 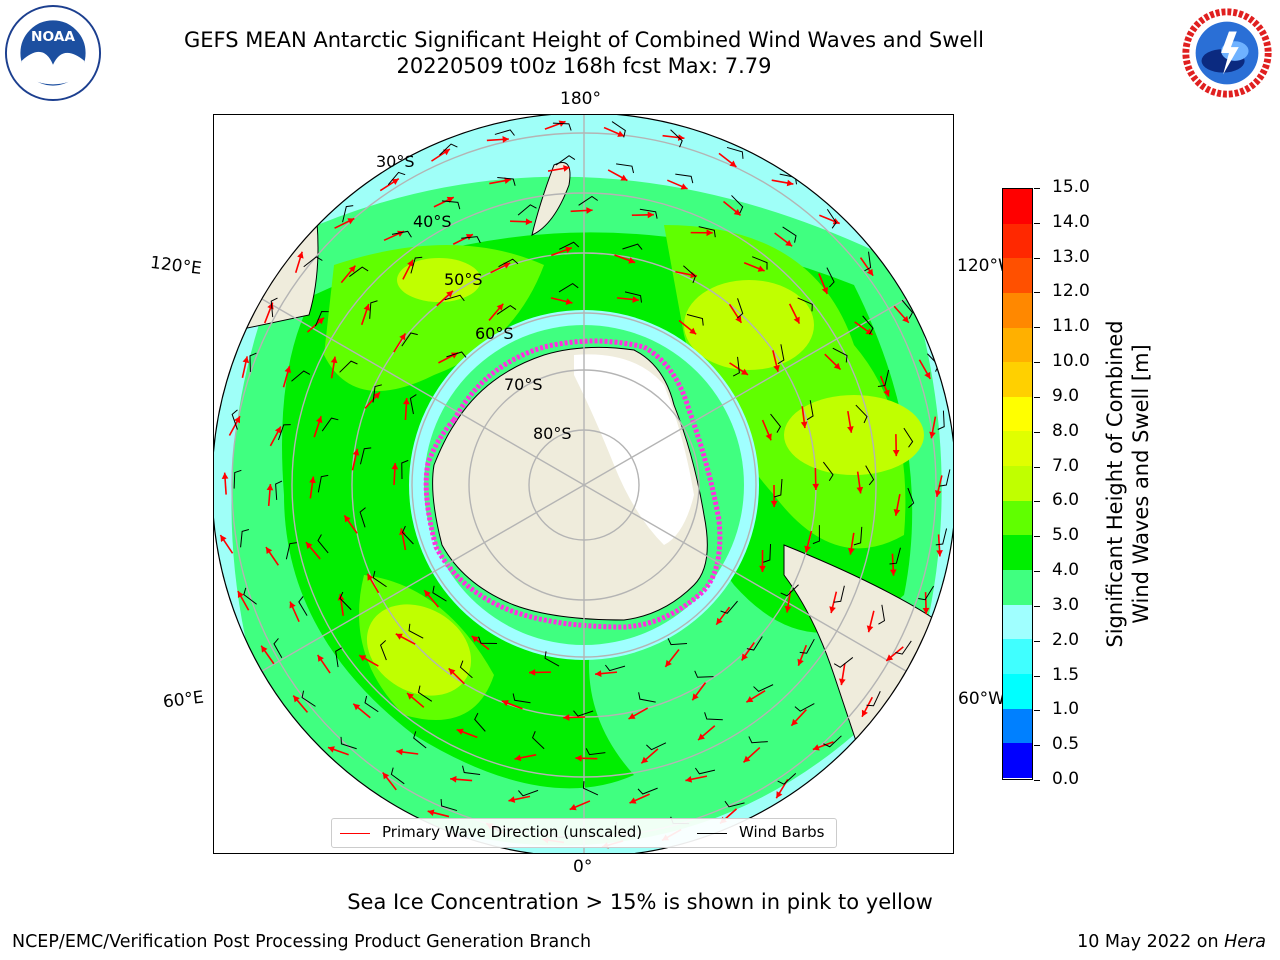 I want to click on svg-text: NOAA, so click(x=53, y=37).